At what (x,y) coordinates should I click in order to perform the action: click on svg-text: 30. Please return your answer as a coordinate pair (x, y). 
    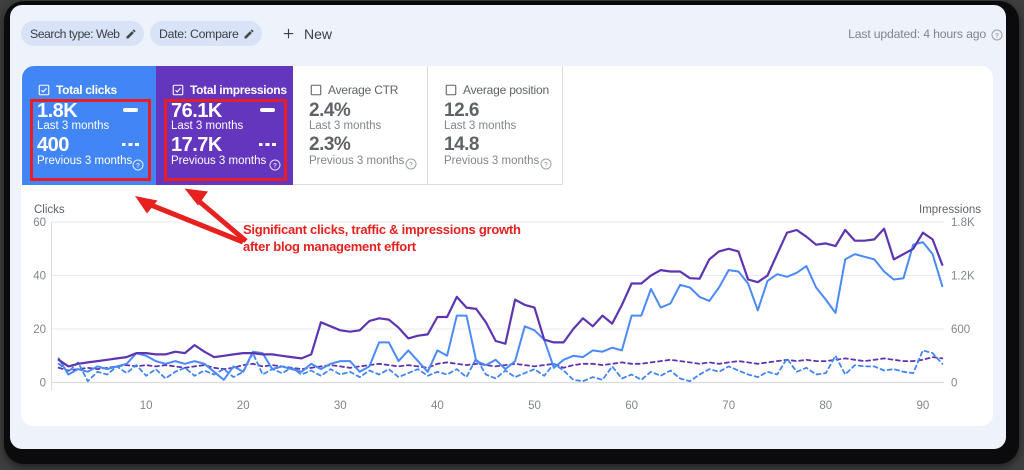
    Looking at the image, I should click on (340, 406).